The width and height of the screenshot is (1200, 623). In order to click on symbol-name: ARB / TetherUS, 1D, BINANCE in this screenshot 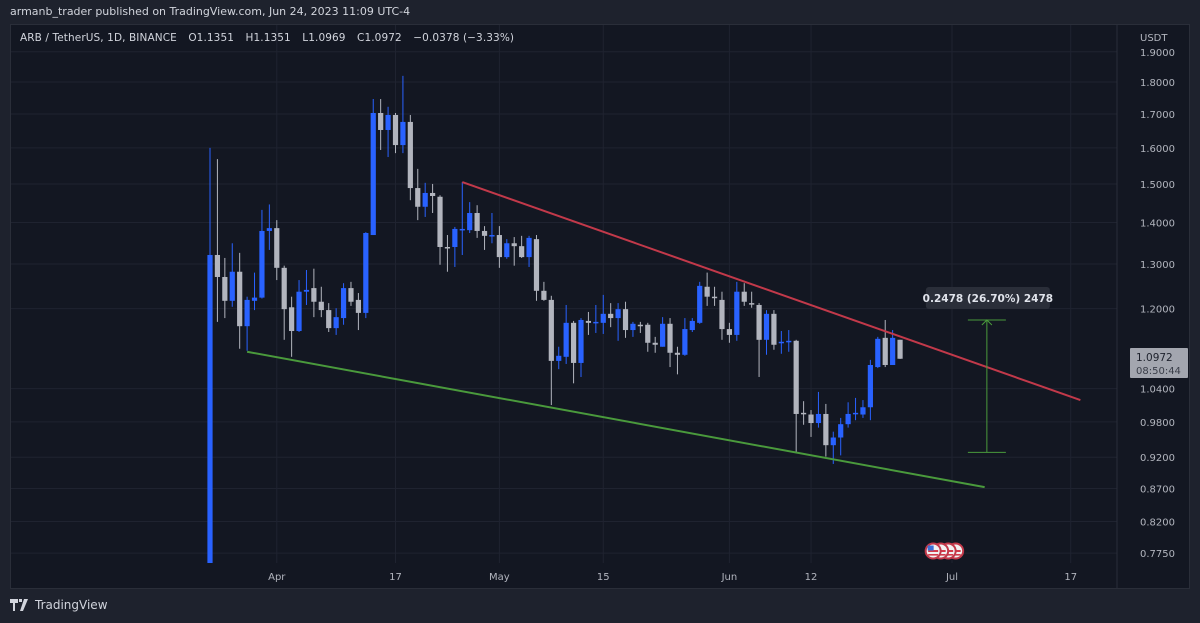, I will do `click(98, 38)`.